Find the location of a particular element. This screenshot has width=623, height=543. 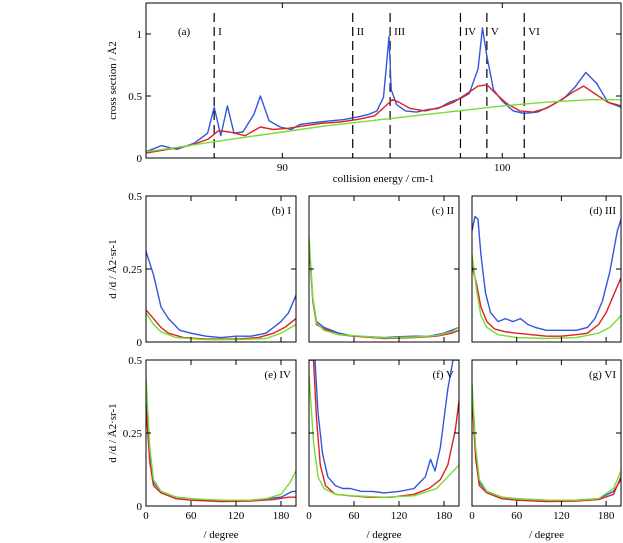

panel-g: 0 60 120 180 (g) VI / degree is located at coordinates (545, 450).